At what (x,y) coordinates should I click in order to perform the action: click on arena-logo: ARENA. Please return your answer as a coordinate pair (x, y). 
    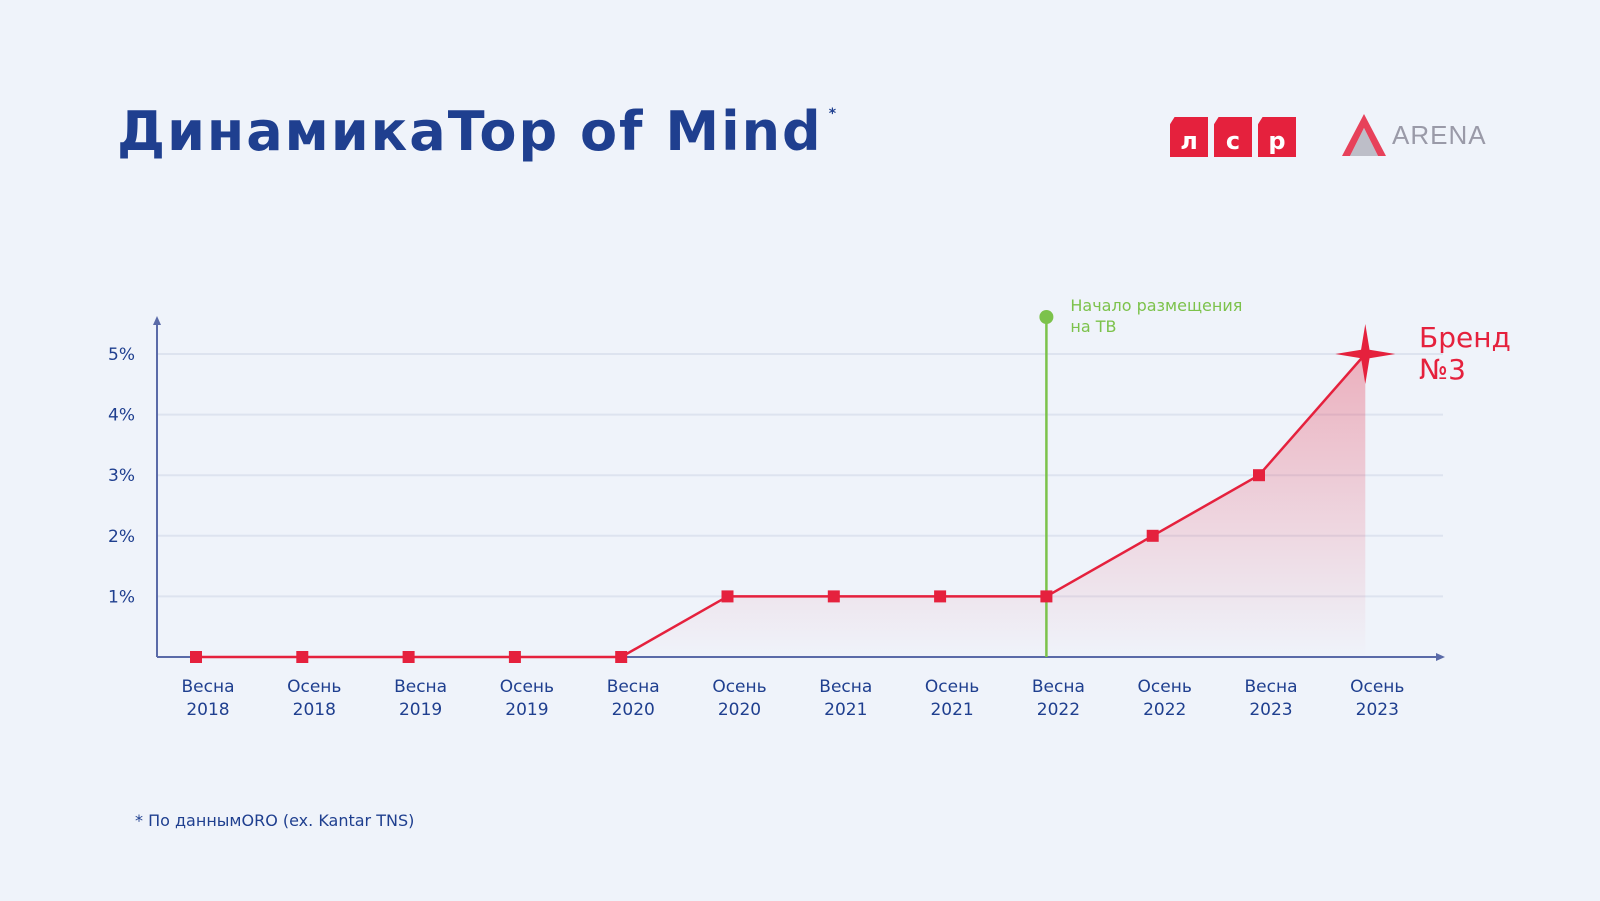
    Looking at the image, I should click on (1413, 135).